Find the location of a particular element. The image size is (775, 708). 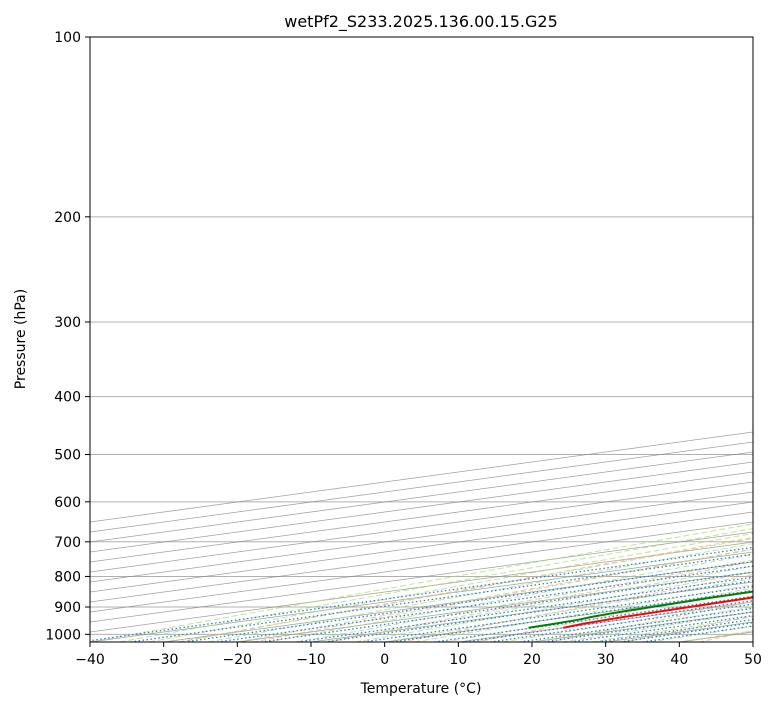

y-tick-label: 500 is located at coordinates (67, 456).